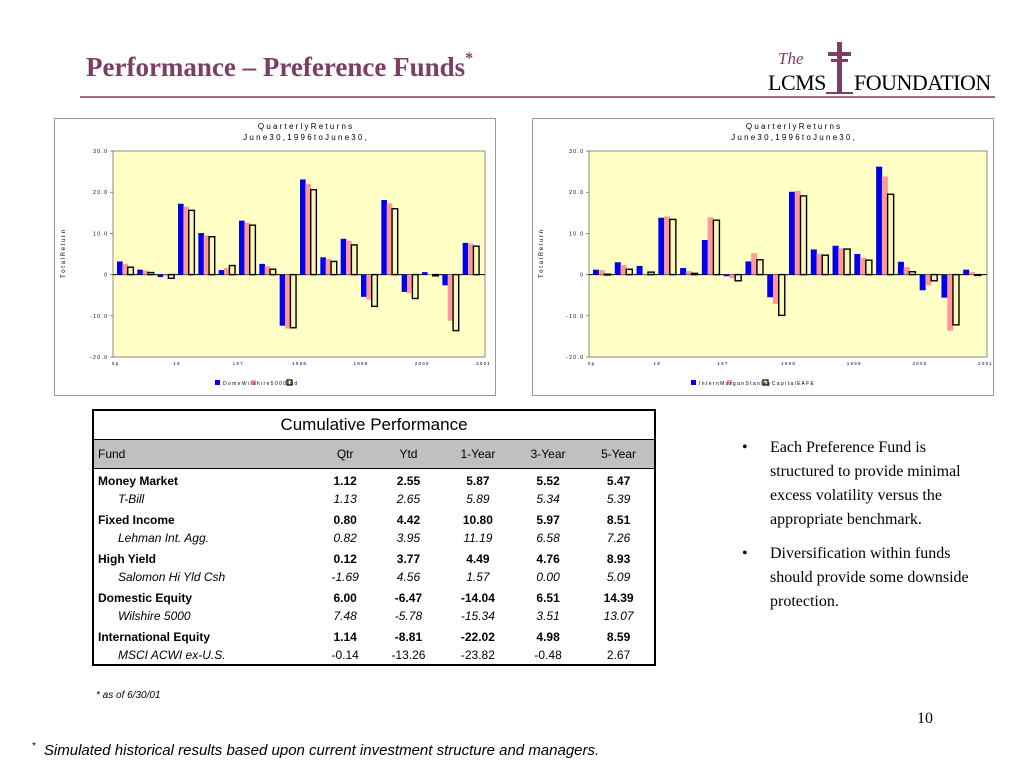 The width and height of the screenshot is (1024, 768). Describe the element at coordinates (276, 67) in the screenshot. I see `page-title-text: Performance – Preference Funds` at that location.